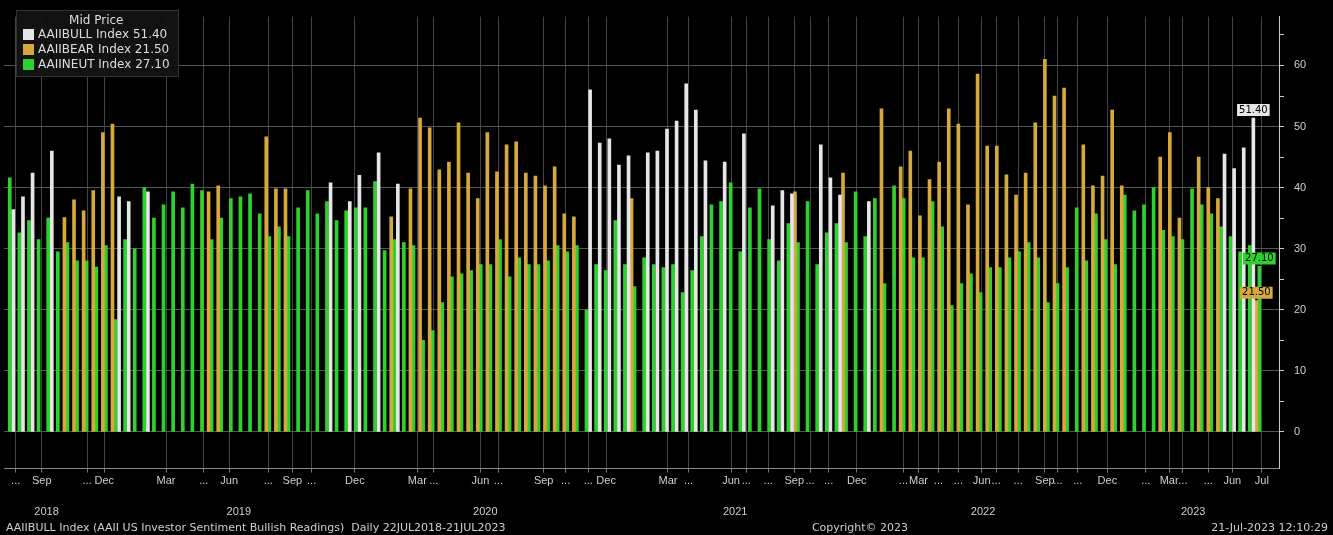 Image resolution: width=1333 pixels, height=535 pixels. What do you see at coordinates (239, 511) in the screenshot?
I see `x2-tick-label: 2019` at bounding box center [239, 511].